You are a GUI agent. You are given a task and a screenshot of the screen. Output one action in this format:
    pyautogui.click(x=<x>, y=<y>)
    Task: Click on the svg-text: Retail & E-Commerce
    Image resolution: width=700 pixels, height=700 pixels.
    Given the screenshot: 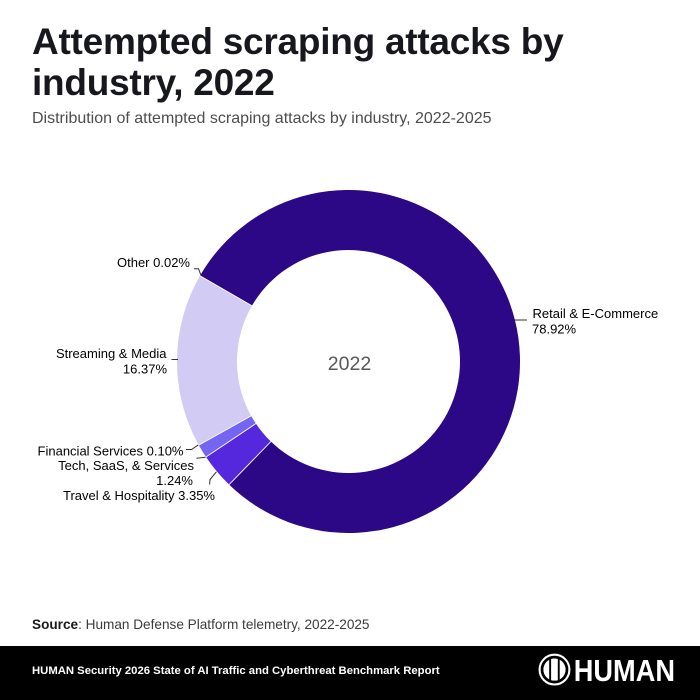 What is the action you would take?
    pyautogui.click(x=596, y=313)
    